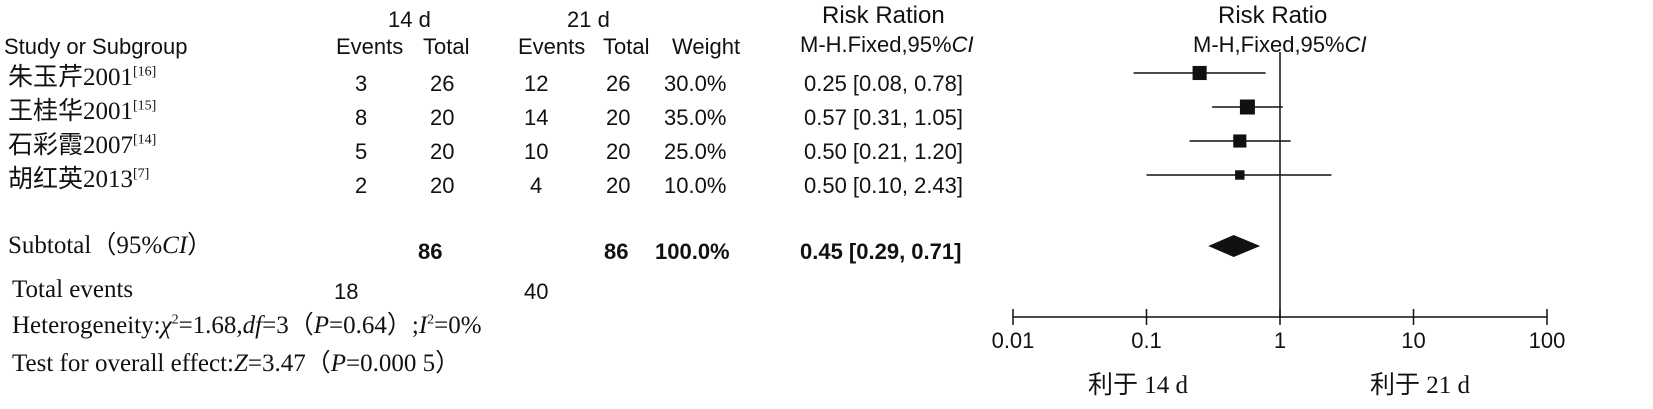  I want to click on weight: 35.0%, so click(695, 117).